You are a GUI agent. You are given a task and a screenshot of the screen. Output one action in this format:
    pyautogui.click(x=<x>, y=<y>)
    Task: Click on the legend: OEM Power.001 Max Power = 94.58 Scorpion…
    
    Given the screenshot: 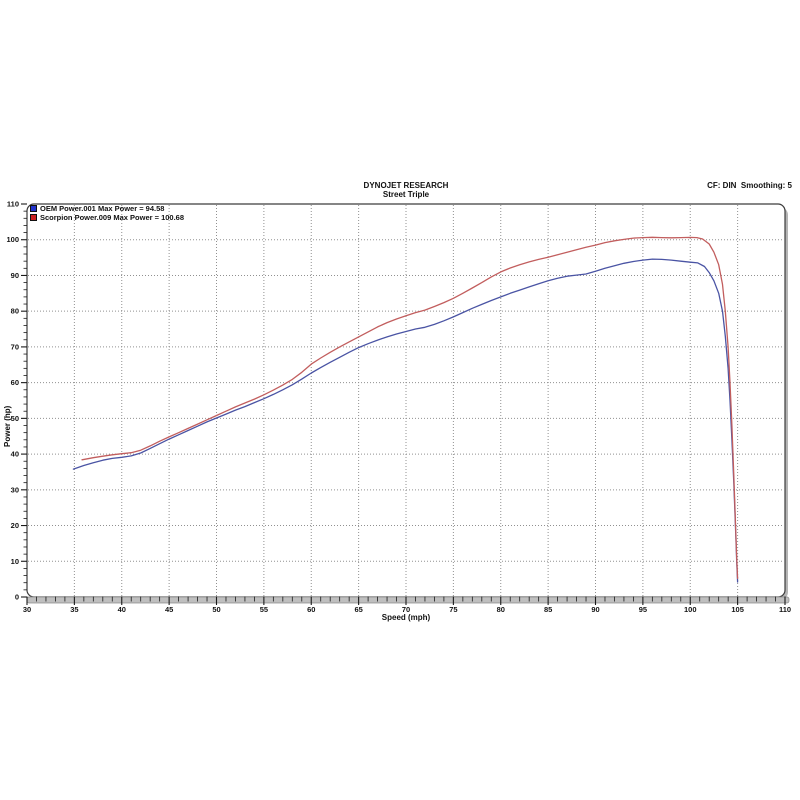 What is the action you would take?
    pyautogui.click(x=107, y=213)
    